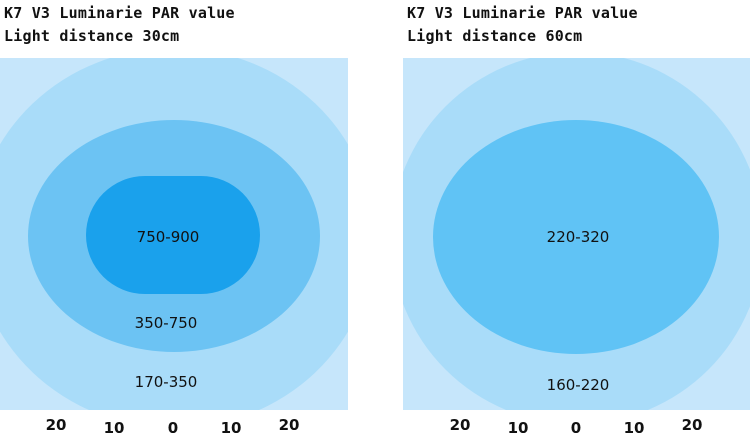  Describe the element at coordinates (166, 382) in the screenshot. I see `zone-label-outer: 170-350` at that location.